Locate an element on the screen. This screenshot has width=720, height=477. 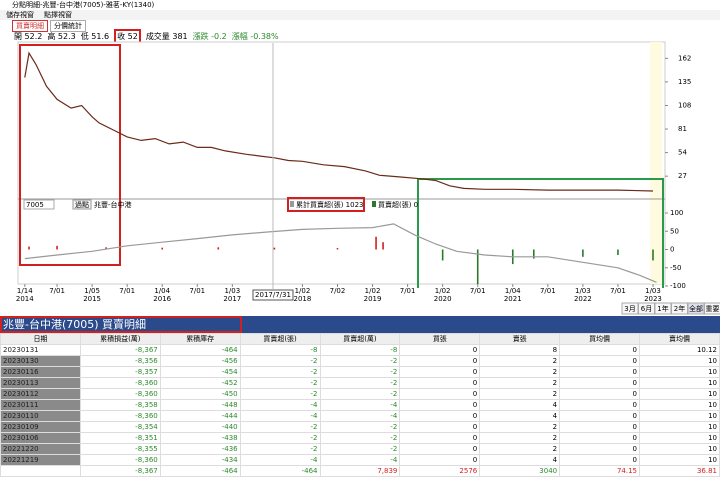
menu-item: 點擇視窗 is located at coordinates (58, 15).